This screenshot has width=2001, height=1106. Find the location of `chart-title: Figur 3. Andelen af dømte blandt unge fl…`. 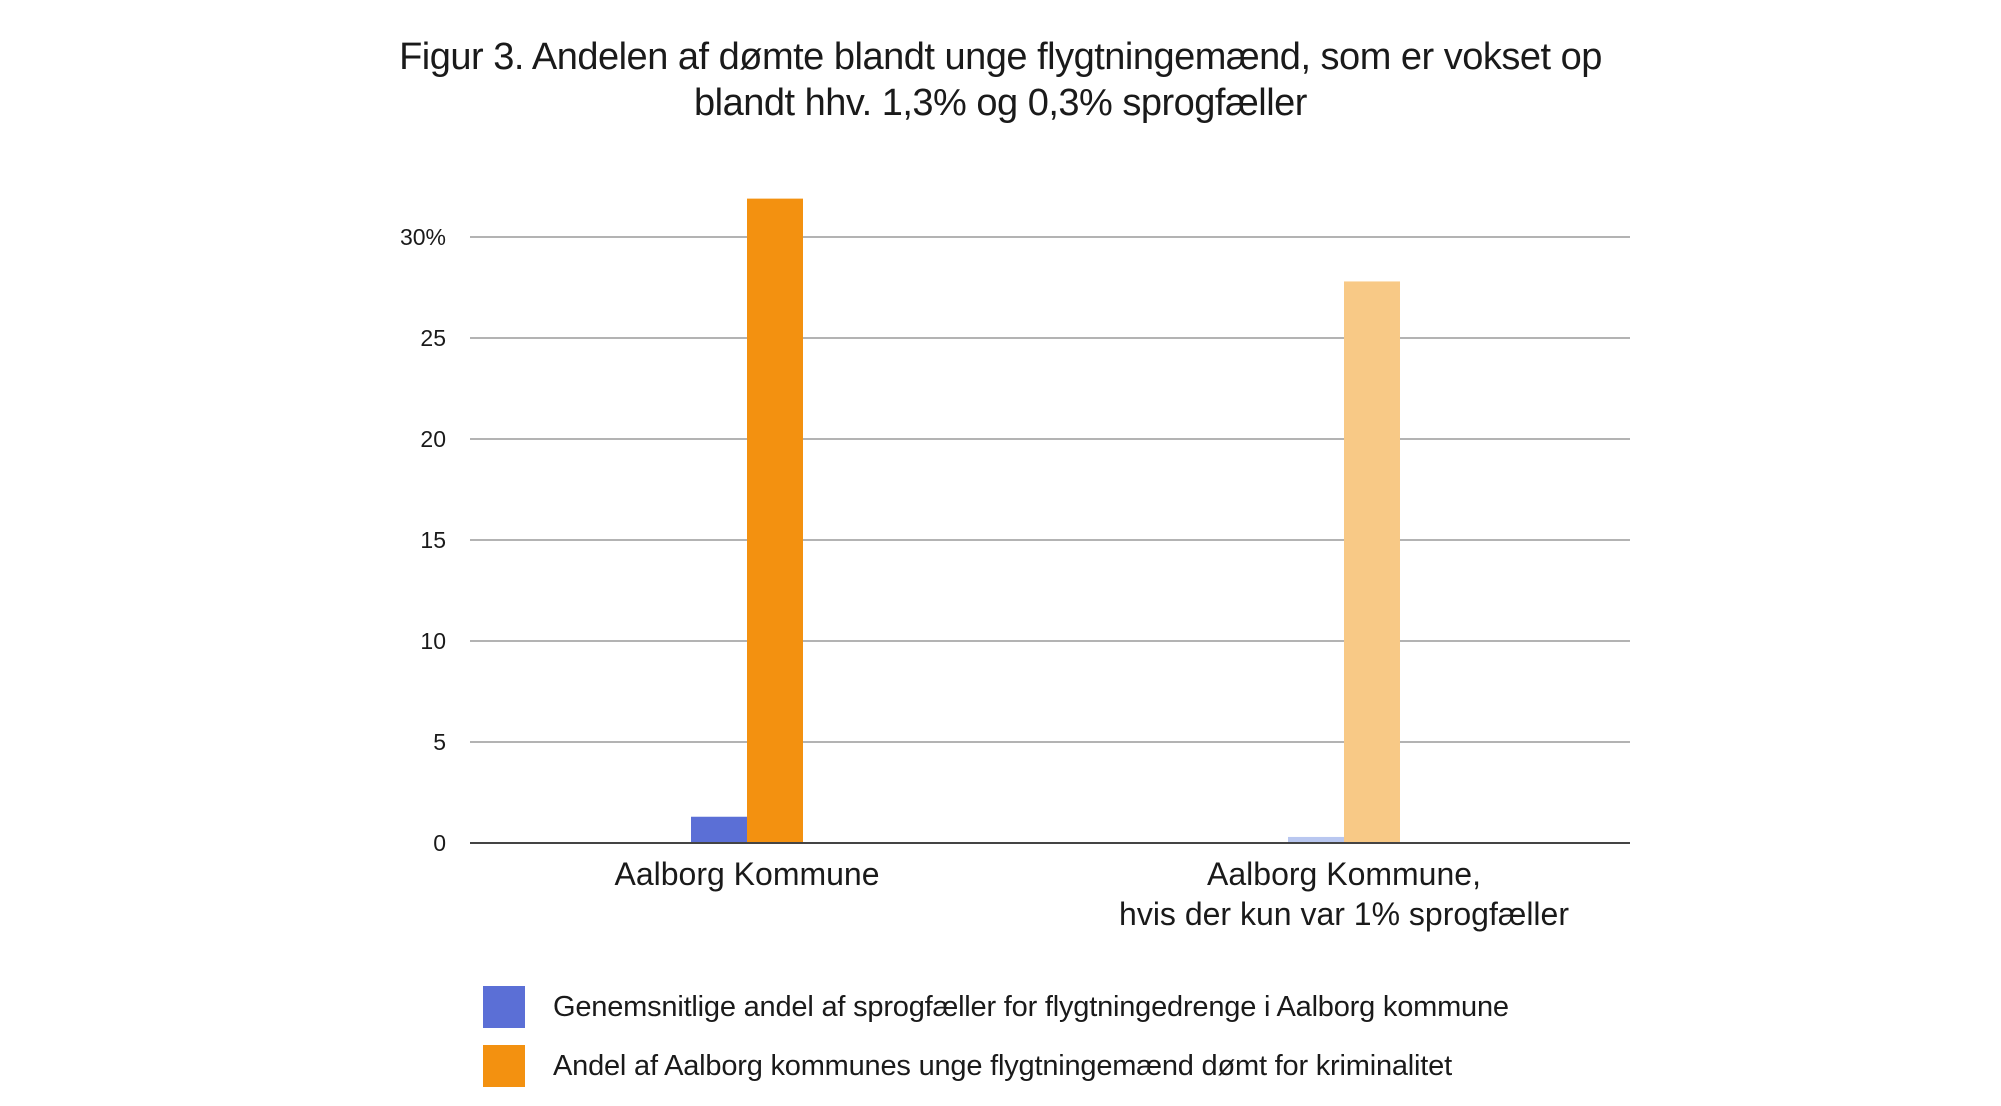

chart-title: Figur 3. Andelen af dømte blandt unge fl… is located at coordinates (1000, 80).